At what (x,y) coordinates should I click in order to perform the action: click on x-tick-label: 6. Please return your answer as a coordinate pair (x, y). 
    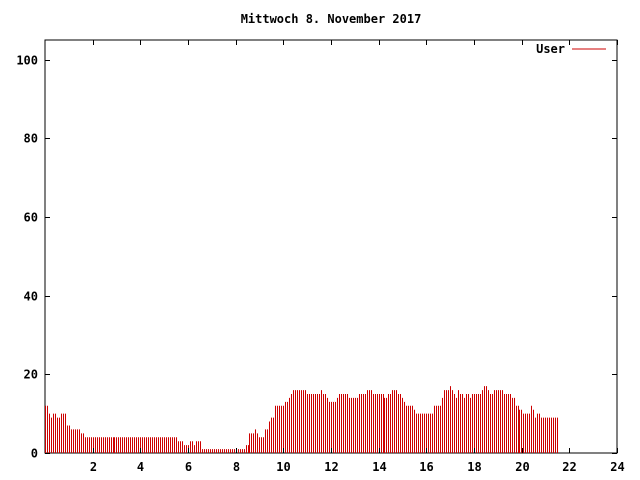
    Looking at the image, I should click on (188, 467).